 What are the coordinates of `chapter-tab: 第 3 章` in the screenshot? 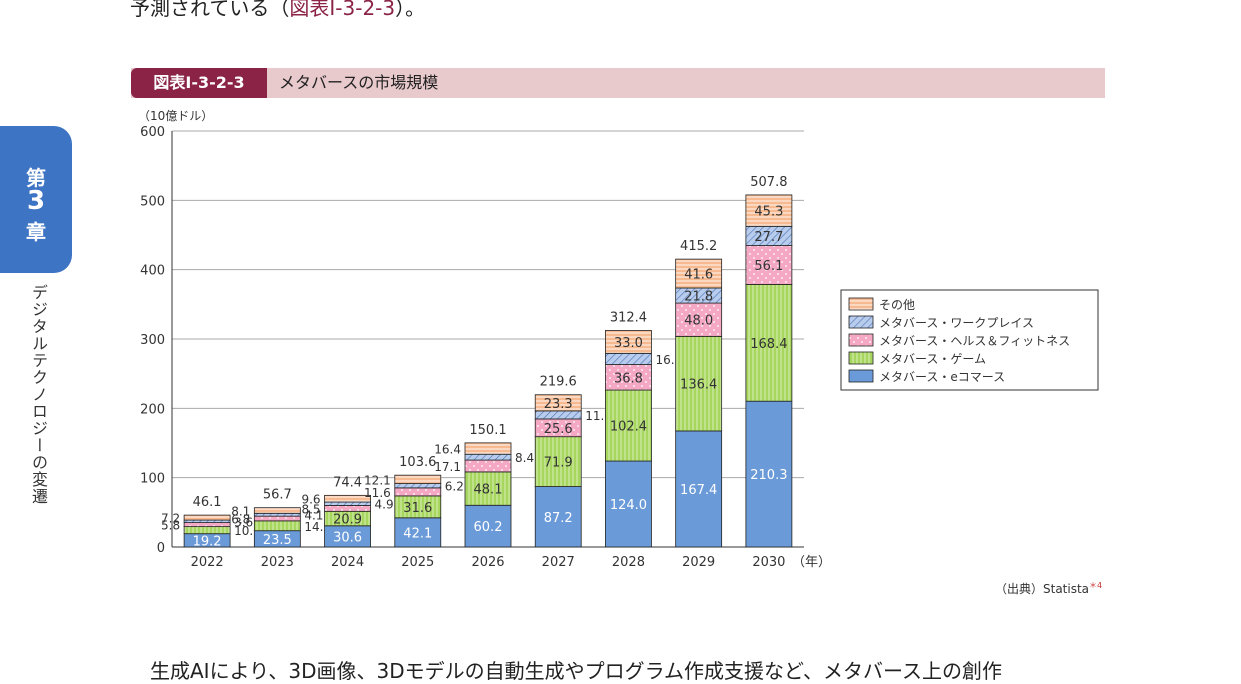 It's located at (36, 199).